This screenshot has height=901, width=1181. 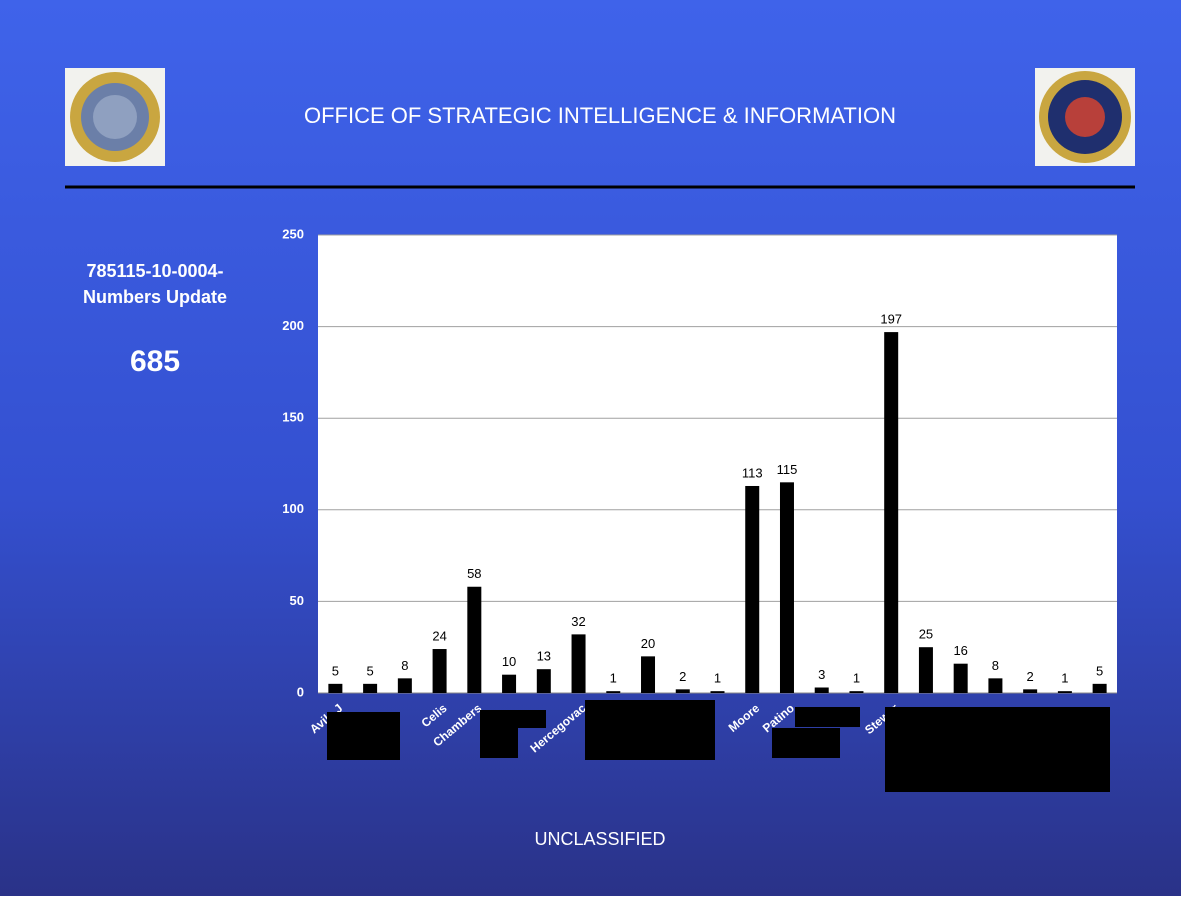 I want to click on value-label: 115, so click(x=787, y=469).